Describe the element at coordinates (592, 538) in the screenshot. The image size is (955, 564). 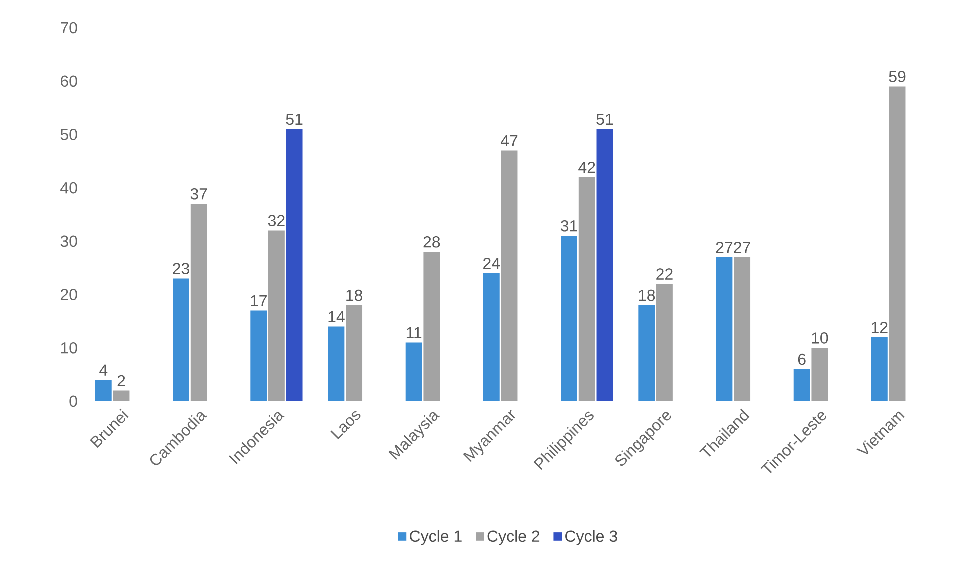
I see `legend-label: Cycle 3` at that location.